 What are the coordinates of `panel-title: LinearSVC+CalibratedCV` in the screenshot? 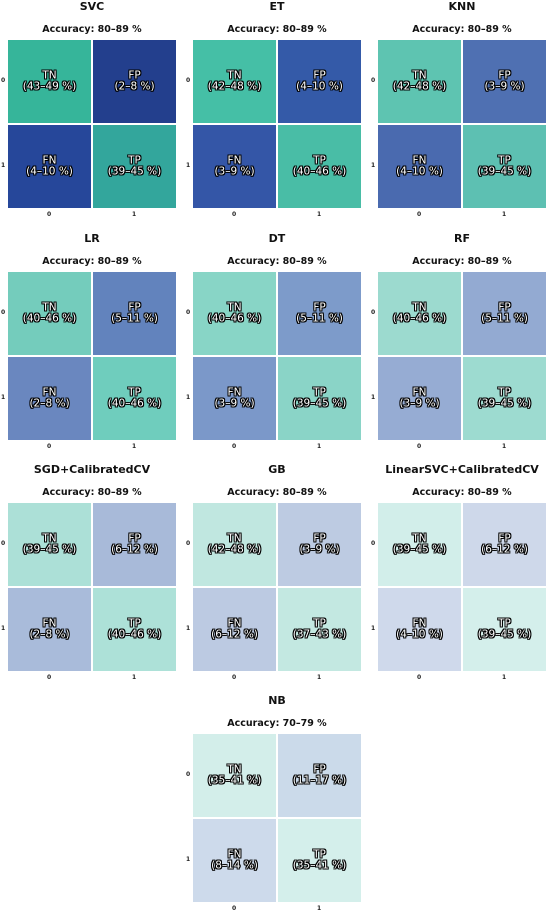 It's located at (462, 469).